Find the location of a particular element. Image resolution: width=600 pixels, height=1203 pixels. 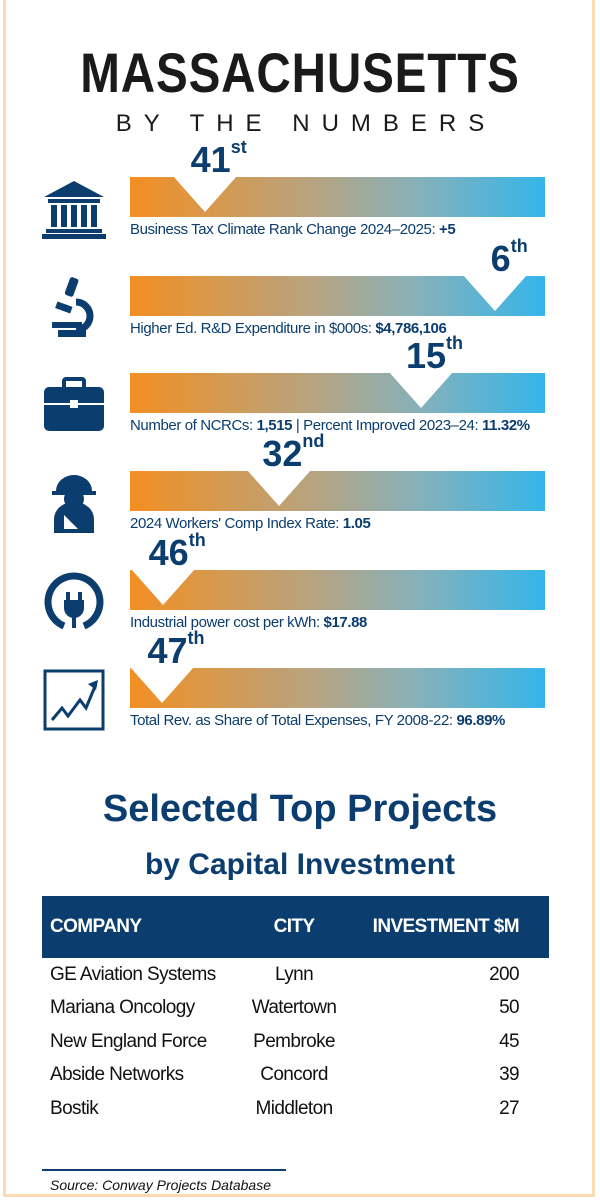

metric-value: $17.88 is located at coordinates (345, 622).